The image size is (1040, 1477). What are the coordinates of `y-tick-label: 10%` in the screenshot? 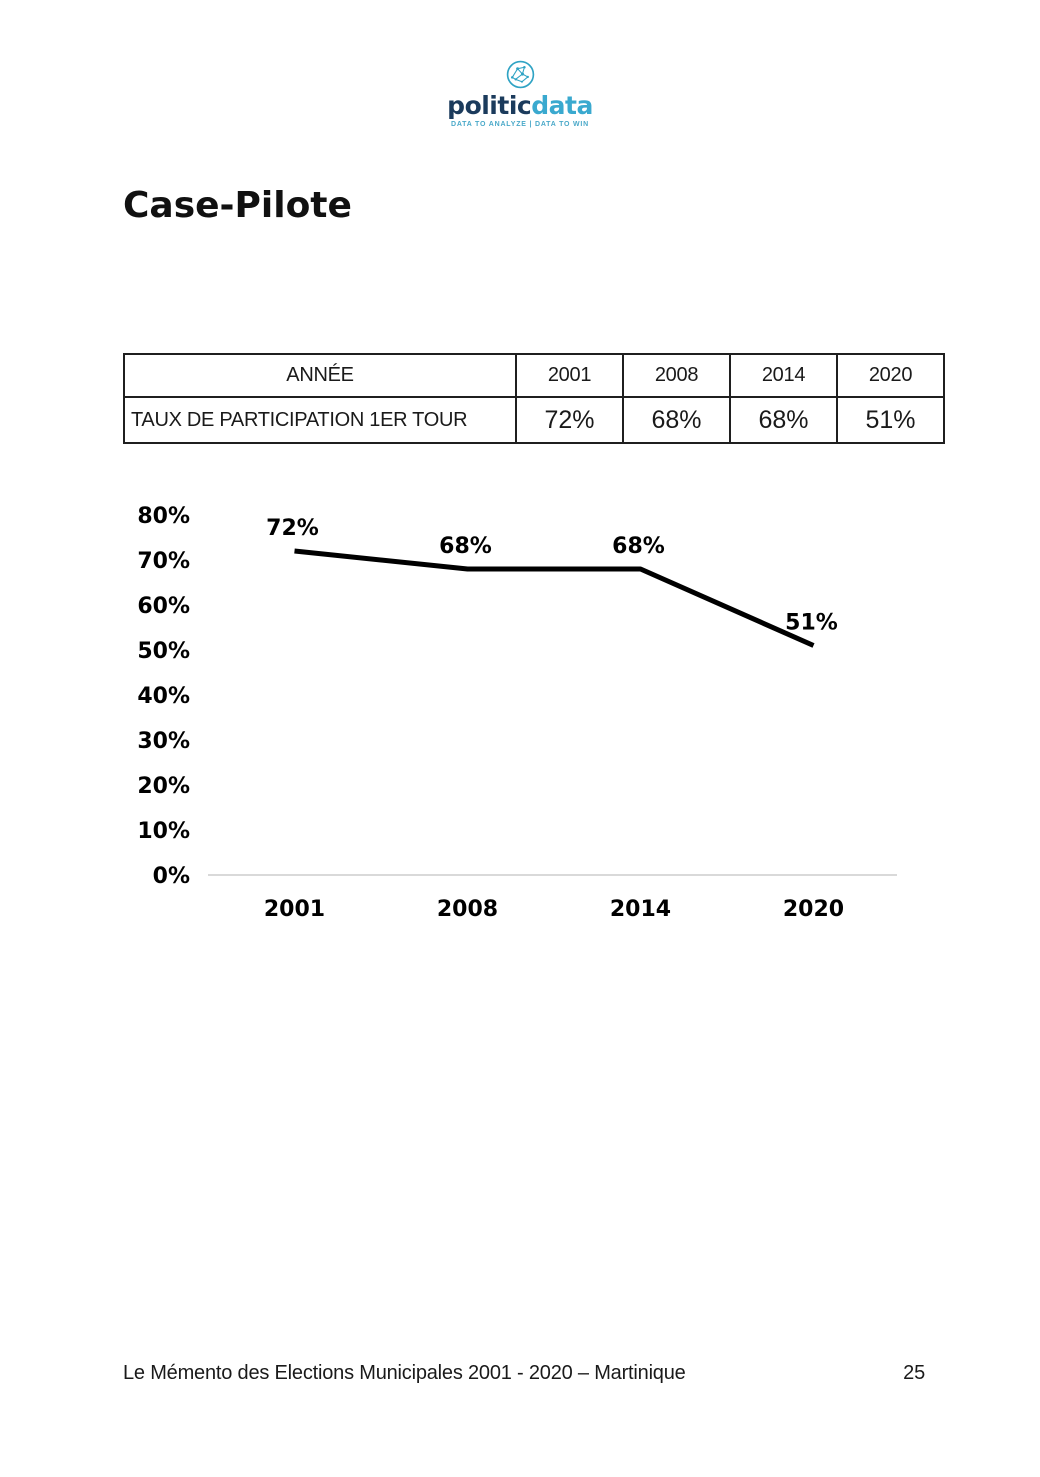 It's located at (163, 831).